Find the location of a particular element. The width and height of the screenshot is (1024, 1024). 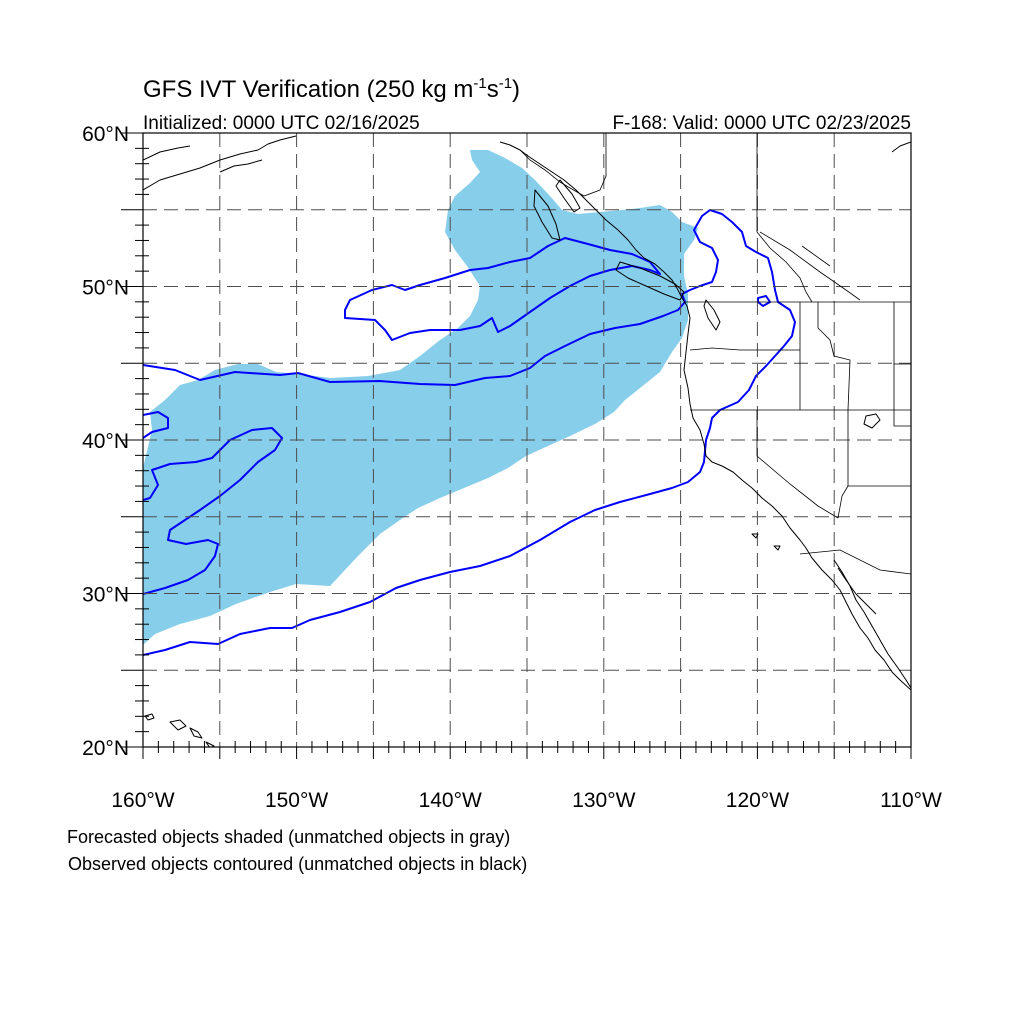

init-time-label: Initialized: 0000 UTC 02/16/2025 is located at coordinates (281, 123).